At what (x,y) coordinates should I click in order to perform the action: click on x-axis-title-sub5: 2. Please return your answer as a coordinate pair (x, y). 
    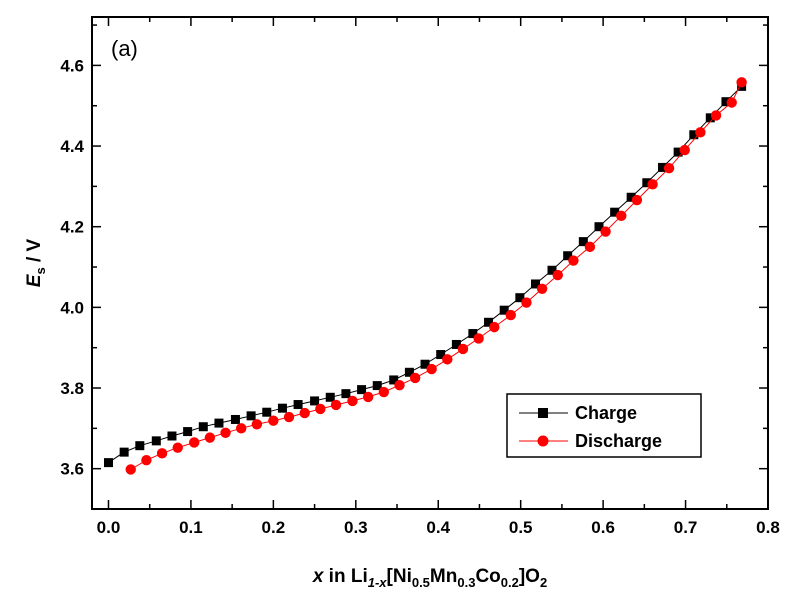
    Looking at the image, I should click on (543, 582).